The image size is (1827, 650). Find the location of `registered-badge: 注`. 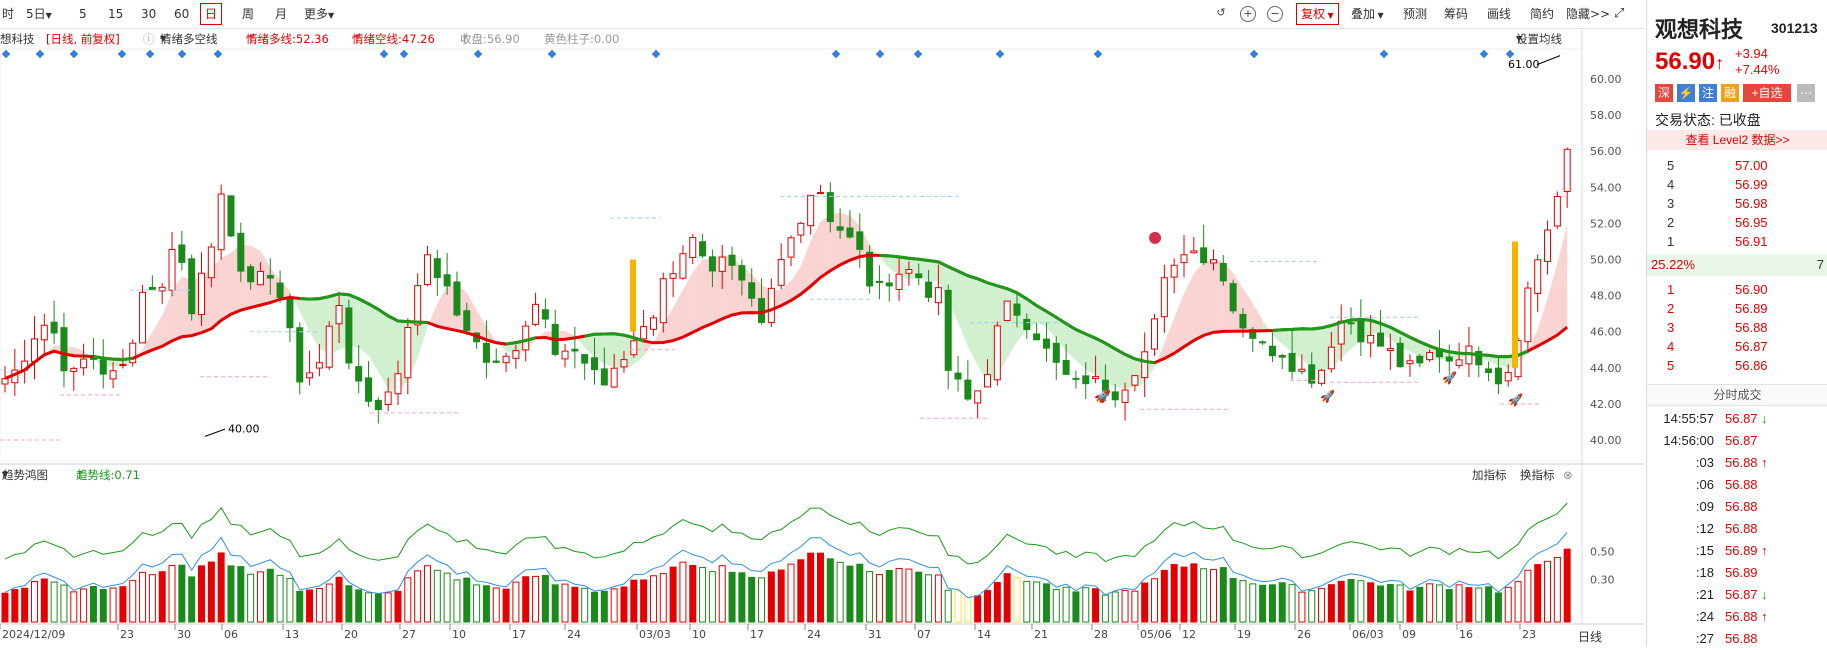

registered-badge: 注 is located at coordinates (1708, 93).